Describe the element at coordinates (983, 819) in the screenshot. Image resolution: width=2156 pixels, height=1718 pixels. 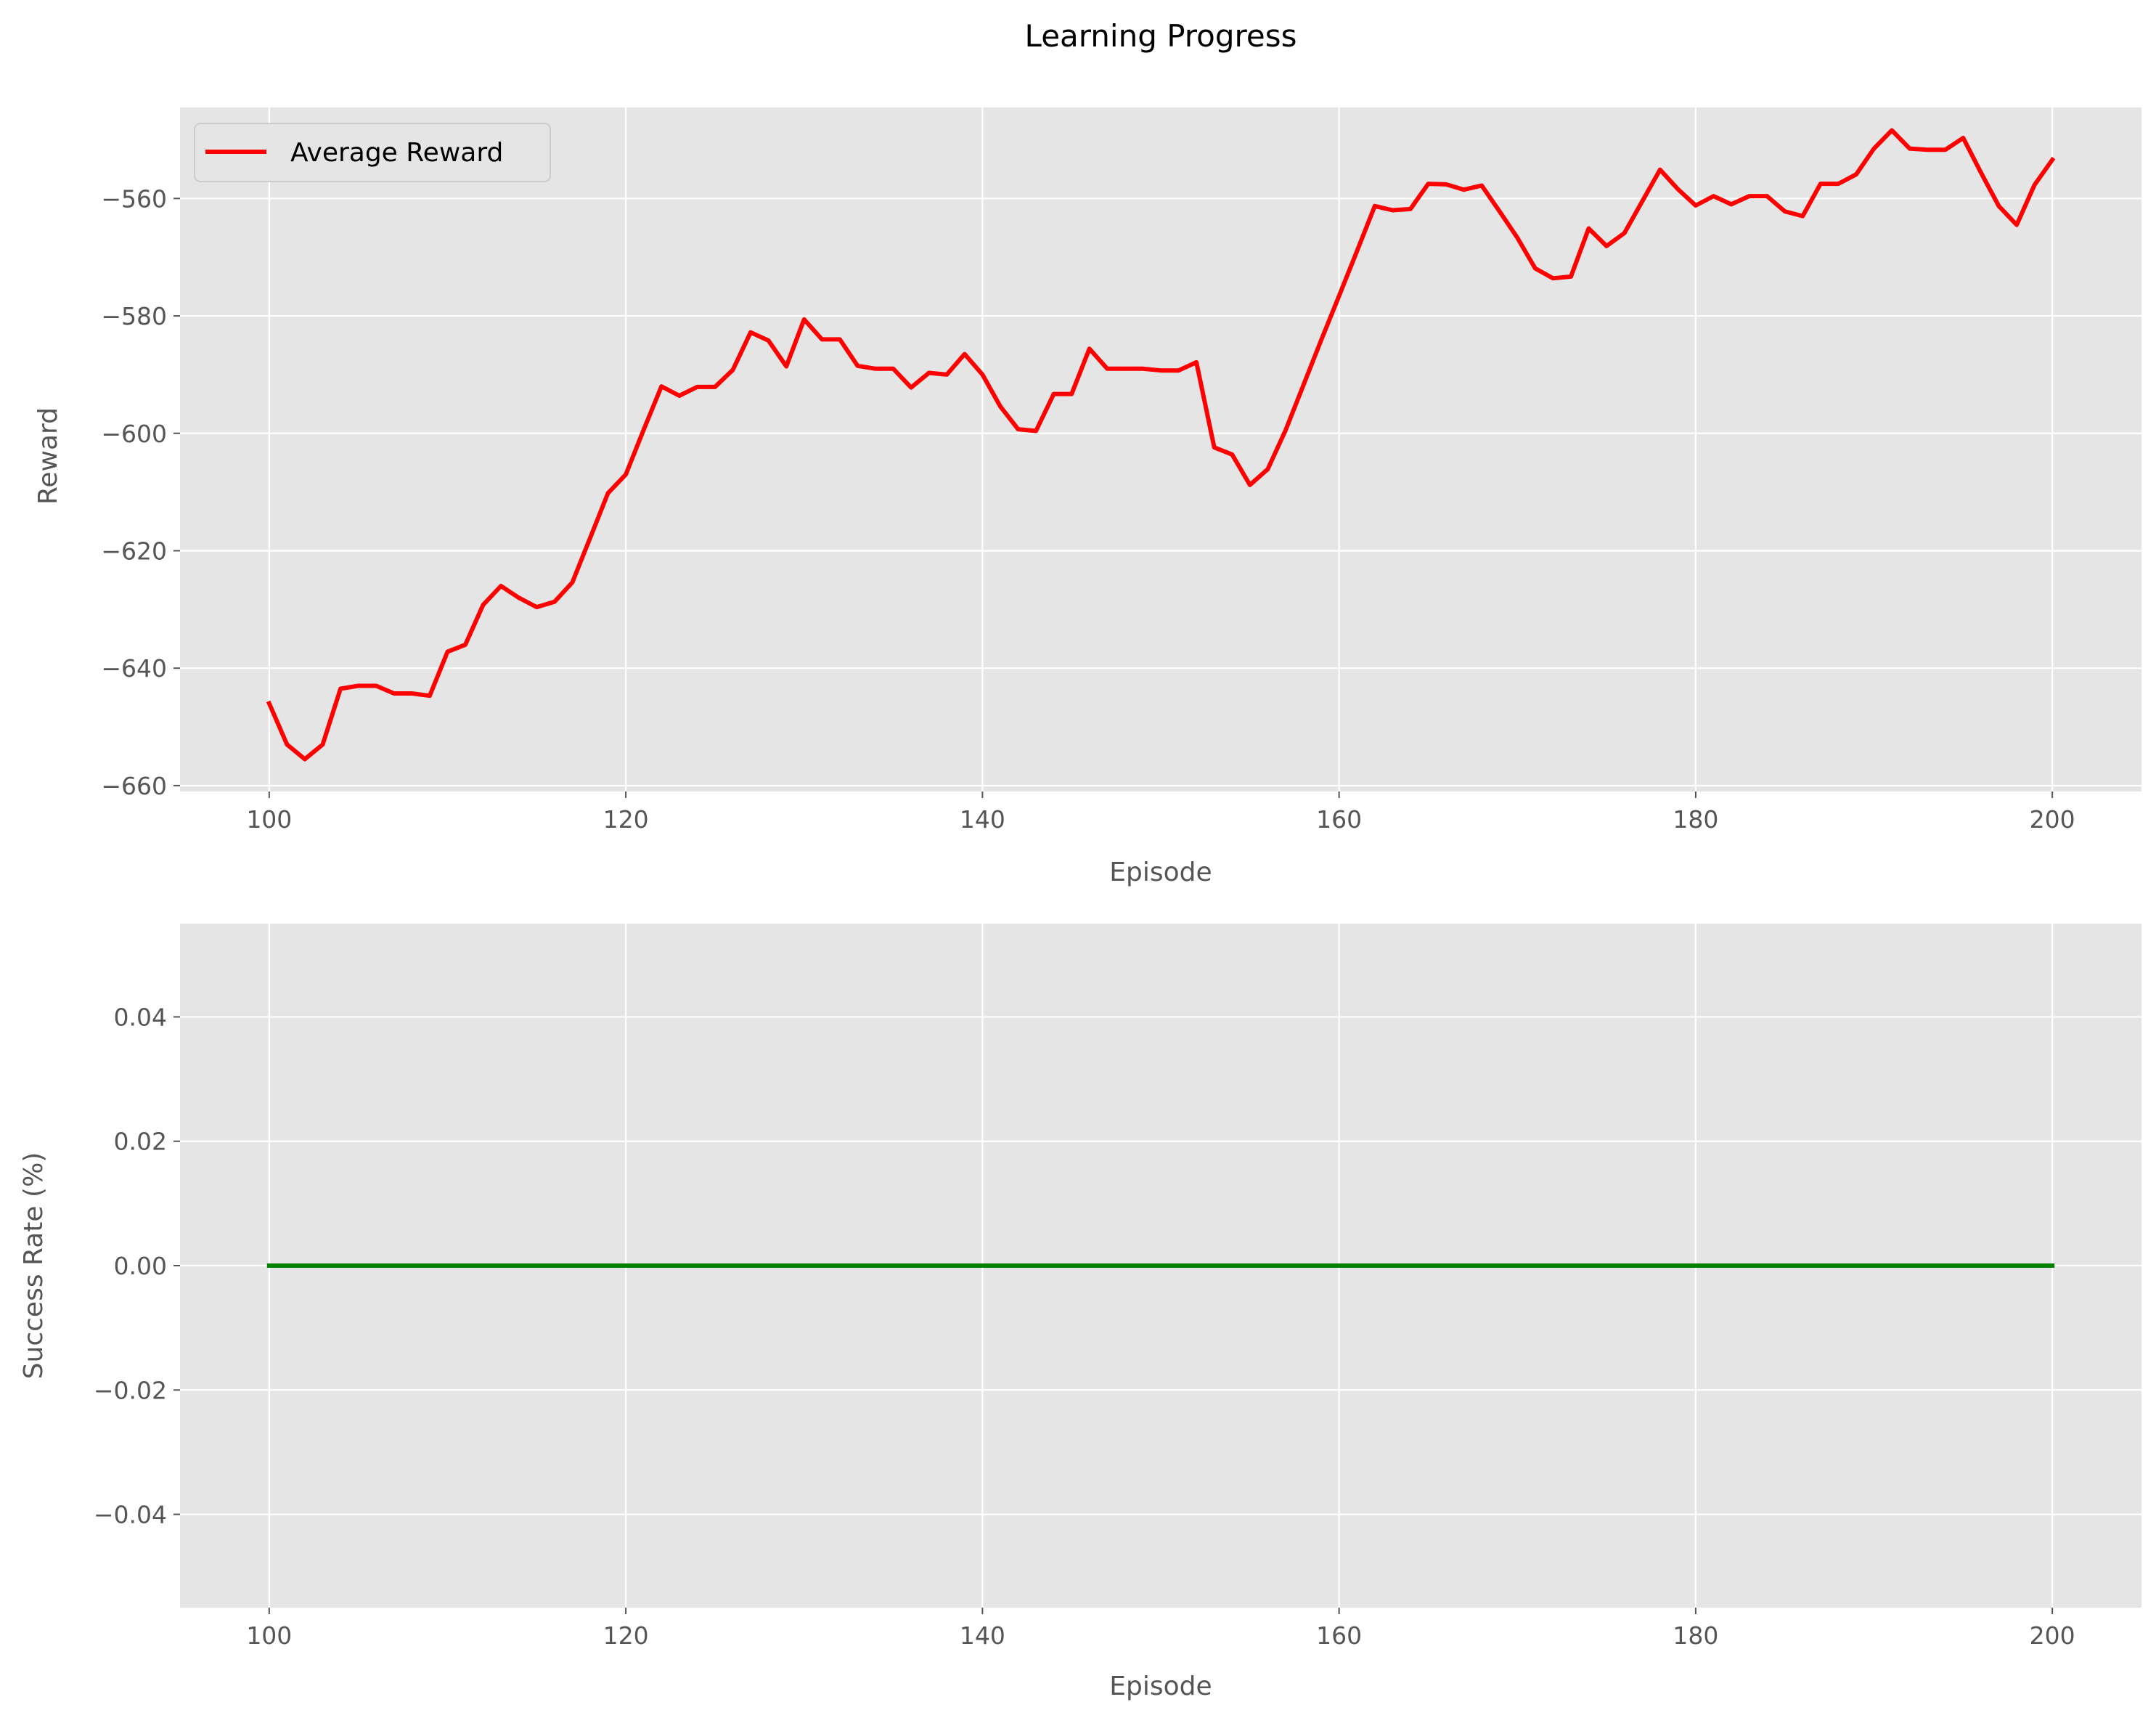
I see `reward-x-tick-label: 140` at that location.